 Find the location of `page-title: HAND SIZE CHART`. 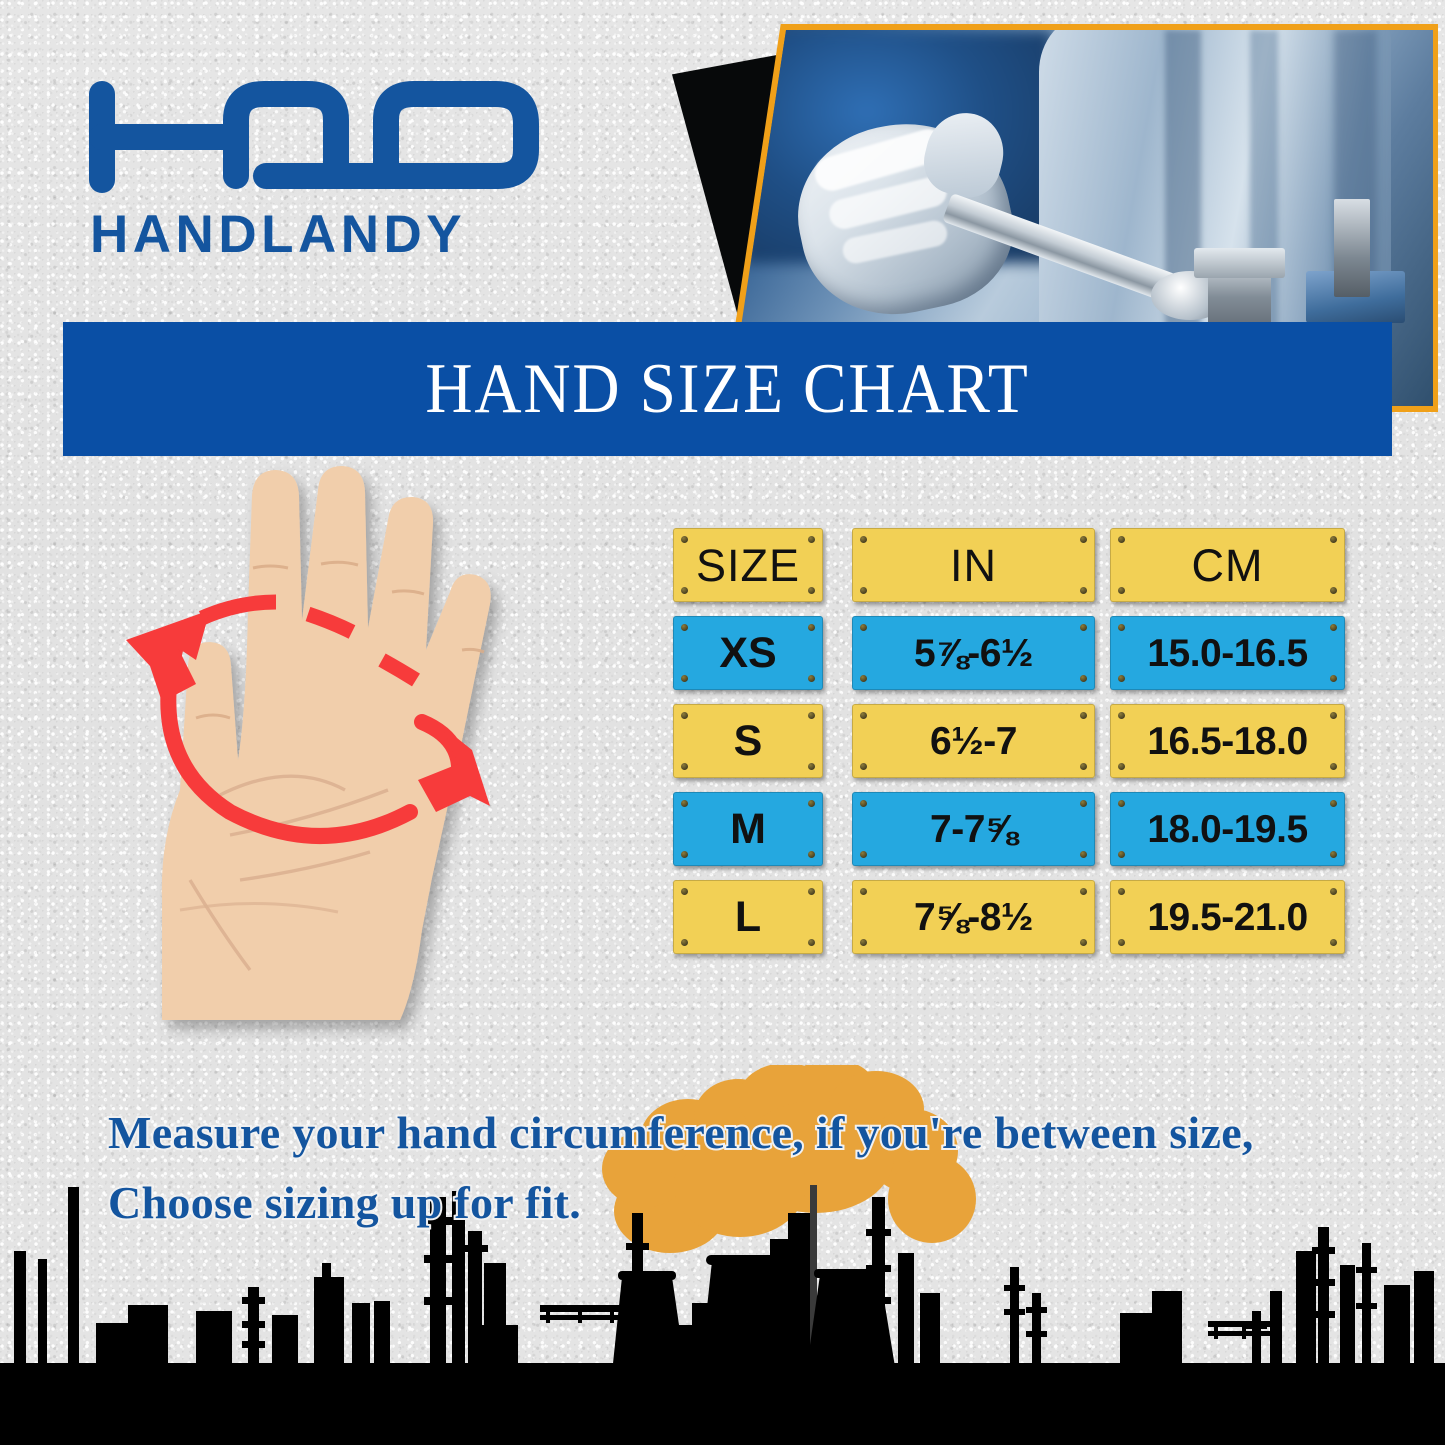

page-title: HAND SIZE CHART is located at coordinates (727, 388).